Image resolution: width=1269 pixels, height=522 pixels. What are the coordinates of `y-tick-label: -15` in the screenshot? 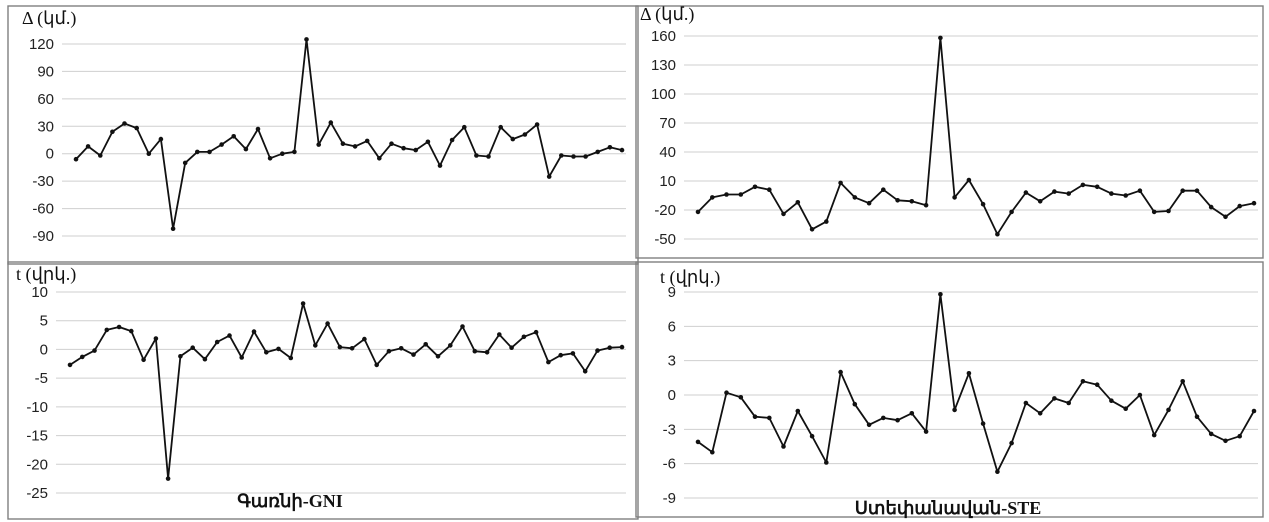 It's located at (37, 436).